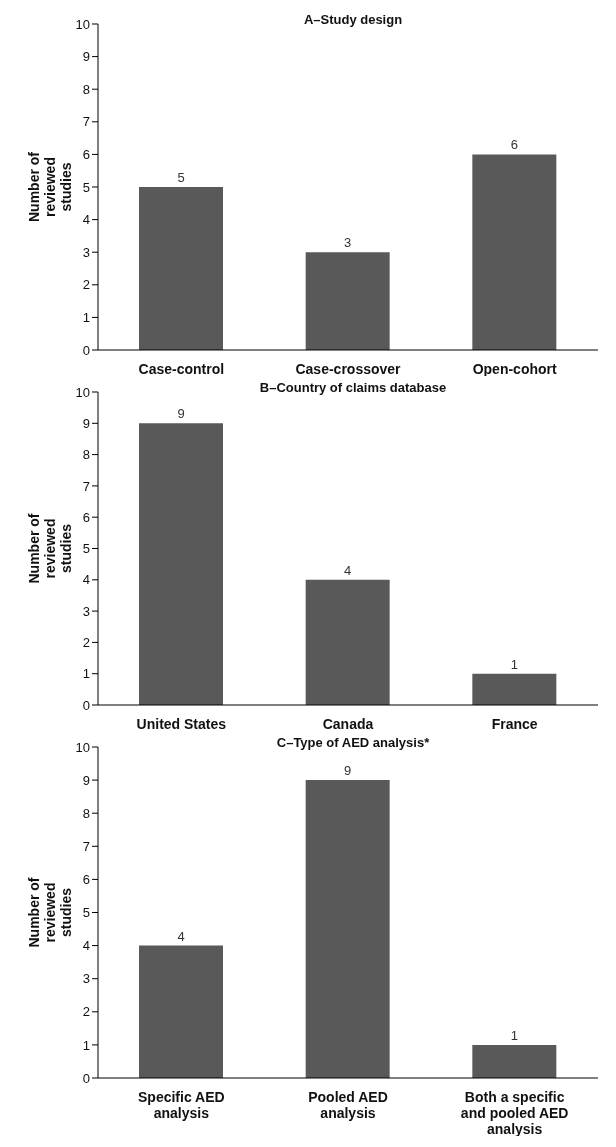 The height and width of the screenshot is (1147, 616). I want to click on x-tick-label: Both a specific and pooled AED analysis, so click(514, 1113).